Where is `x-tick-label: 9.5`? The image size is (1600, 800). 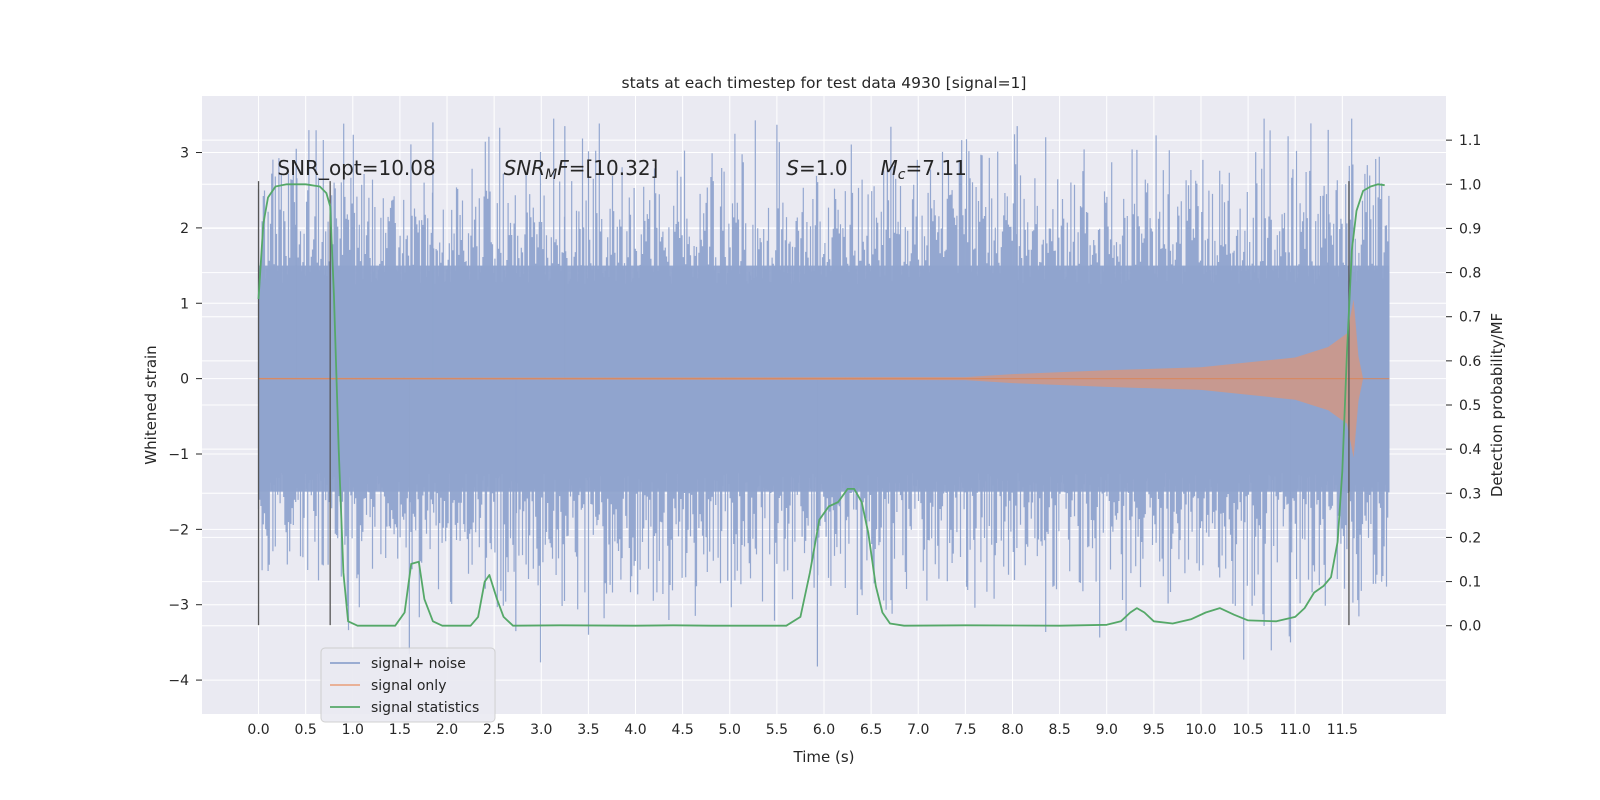
x-tick-label: 9.5 is located at coordinates (1154, 730).